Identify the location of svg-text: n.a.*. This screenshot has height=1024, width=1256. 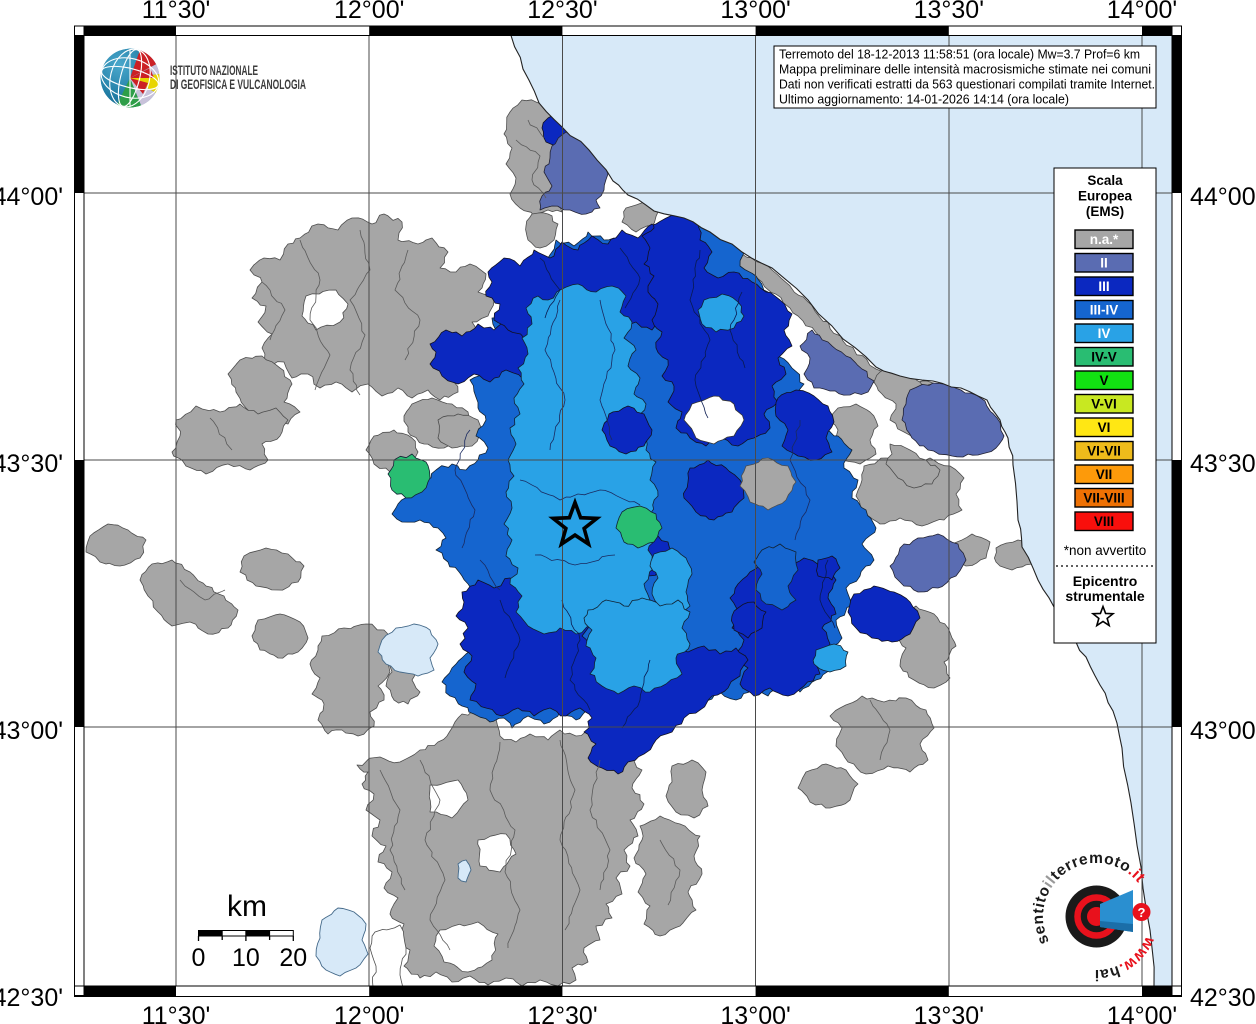
(1104, 239).